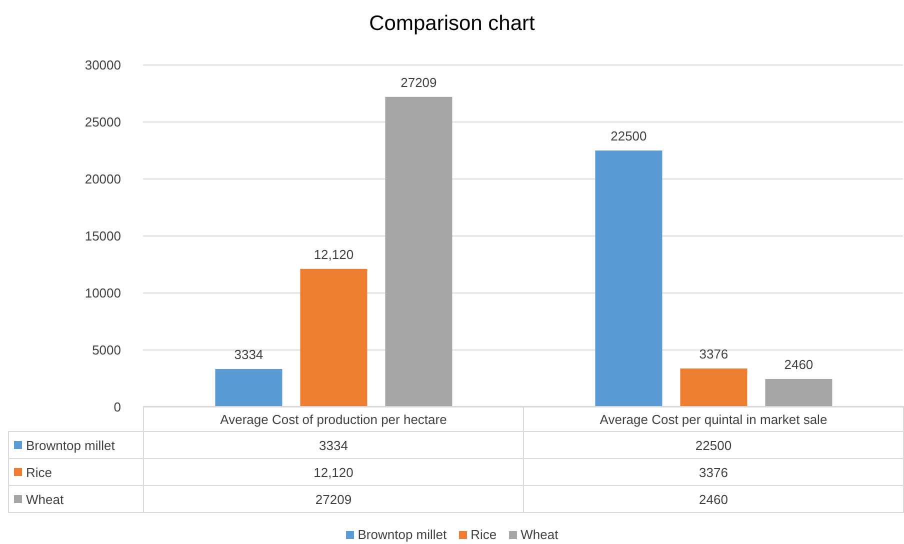 This screenshot has width=904, height=544. What do you see at coordinates (714, 472) in the screenshot?
I see `data-label: 3376` at bounding box center [714, 472].